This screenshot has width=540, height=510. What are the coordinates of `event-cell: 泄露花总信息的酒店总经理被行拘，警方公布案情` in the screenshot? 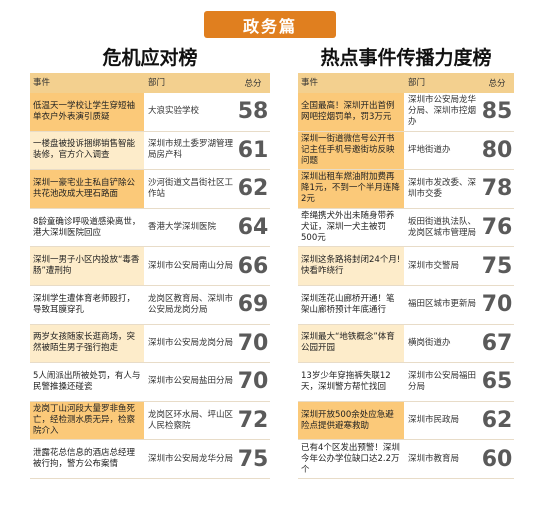 It's located at (84, 459).